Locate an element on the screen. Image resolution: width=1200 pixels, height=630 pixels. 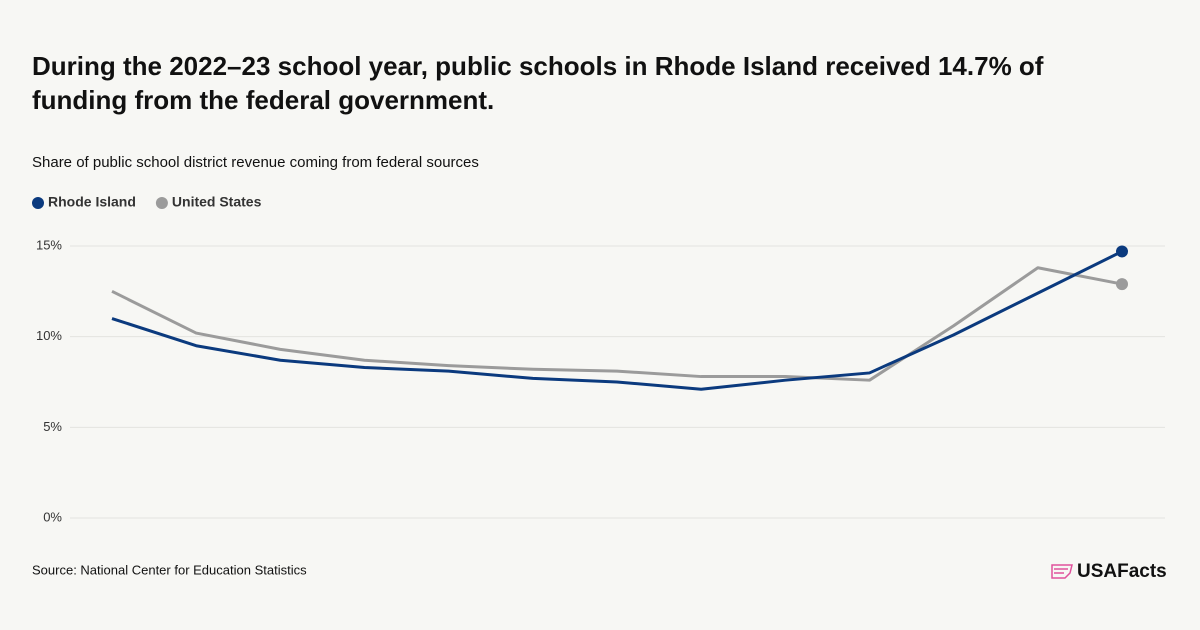
y-tick-label: 10% is located at coordinates (49, 335).